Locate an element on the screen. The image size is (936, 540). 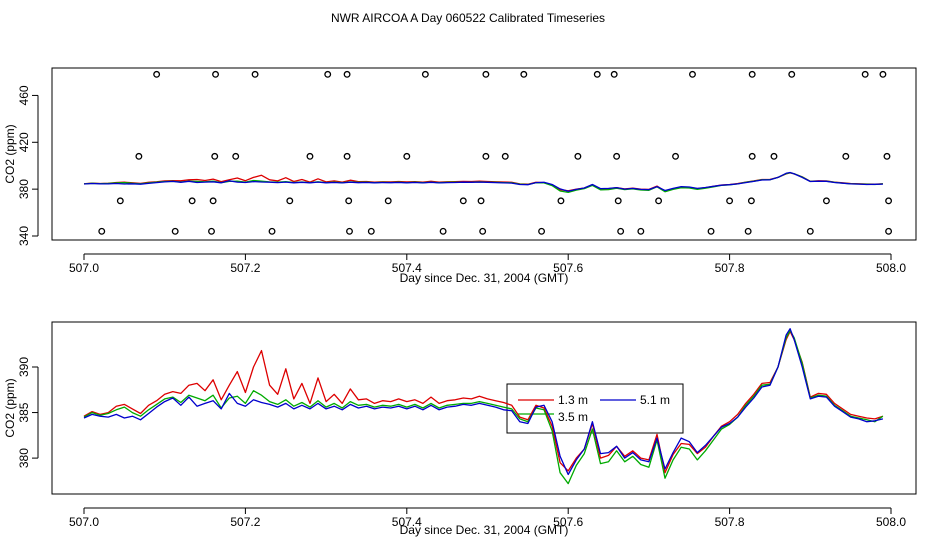
legend-label-3-5m: 3.5 m is located at coordinates (573, 417).